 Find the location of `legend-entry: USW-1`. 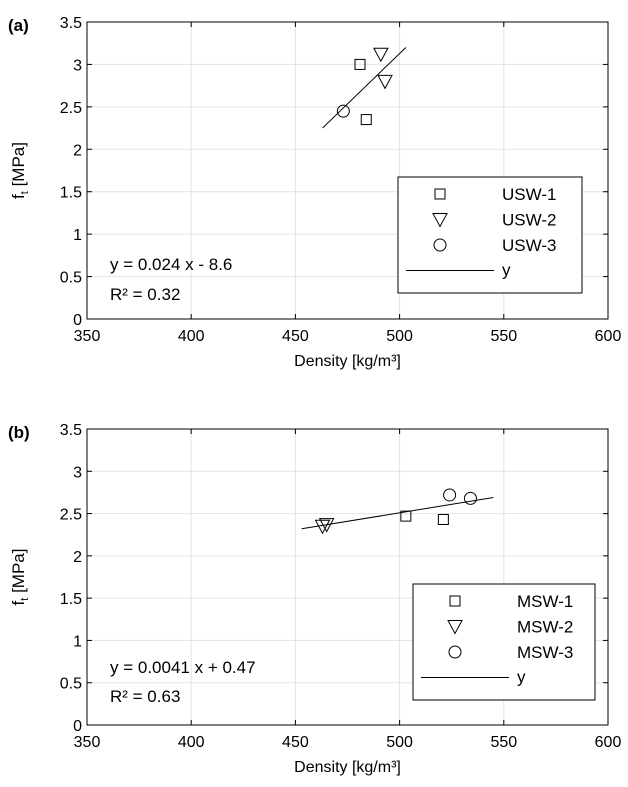

legend-entry: USW-1 is located at coordinates (529, 194).